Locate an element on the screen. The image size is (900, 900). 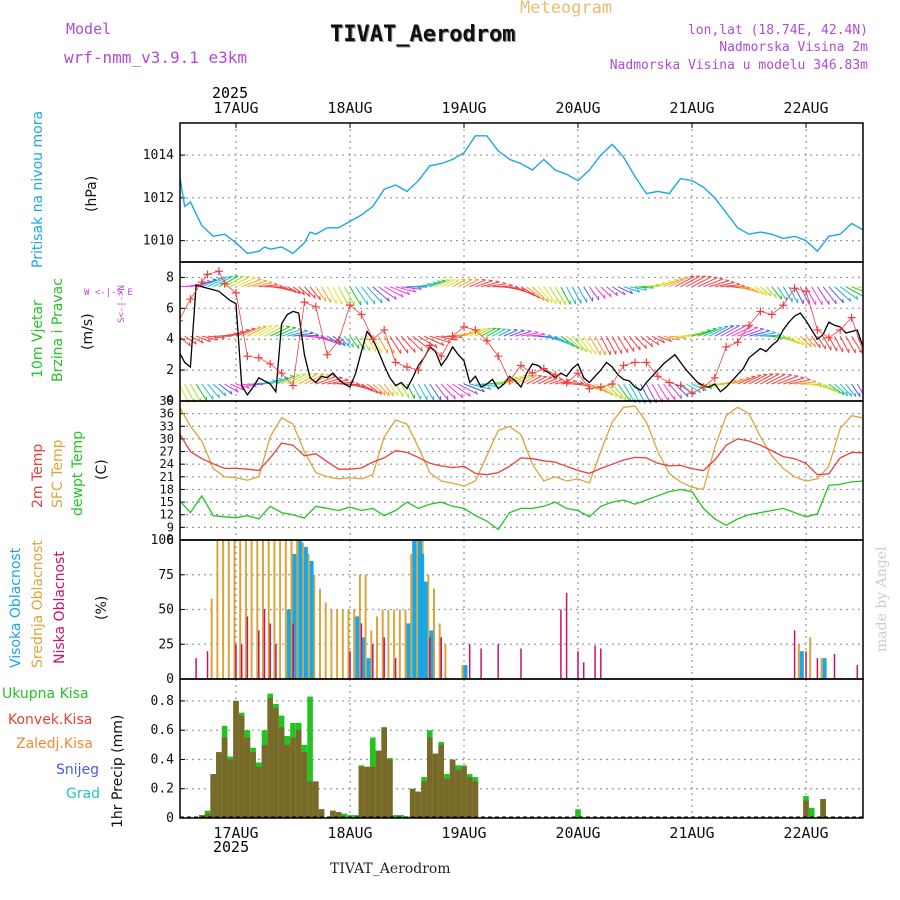
lonlat-label: lon,lat (18.74E, 42.4N) is located at coordinates (777, 30).